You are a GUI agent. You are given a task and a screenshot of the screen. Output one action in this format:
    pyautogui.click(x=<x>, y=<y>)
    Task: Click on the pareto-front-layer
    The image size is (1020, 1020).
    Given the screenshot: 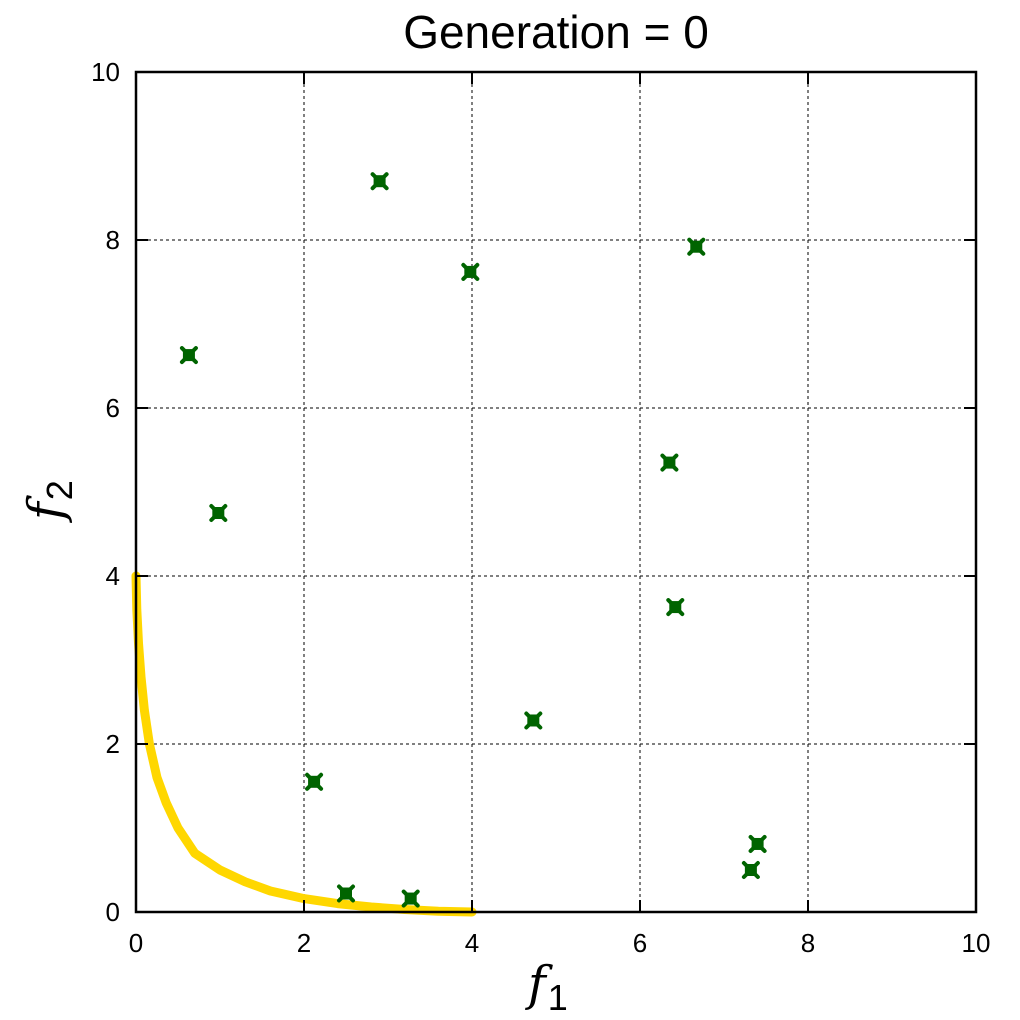 What is the action you would take?
    pyautogui.click(x=304, y=744)
    